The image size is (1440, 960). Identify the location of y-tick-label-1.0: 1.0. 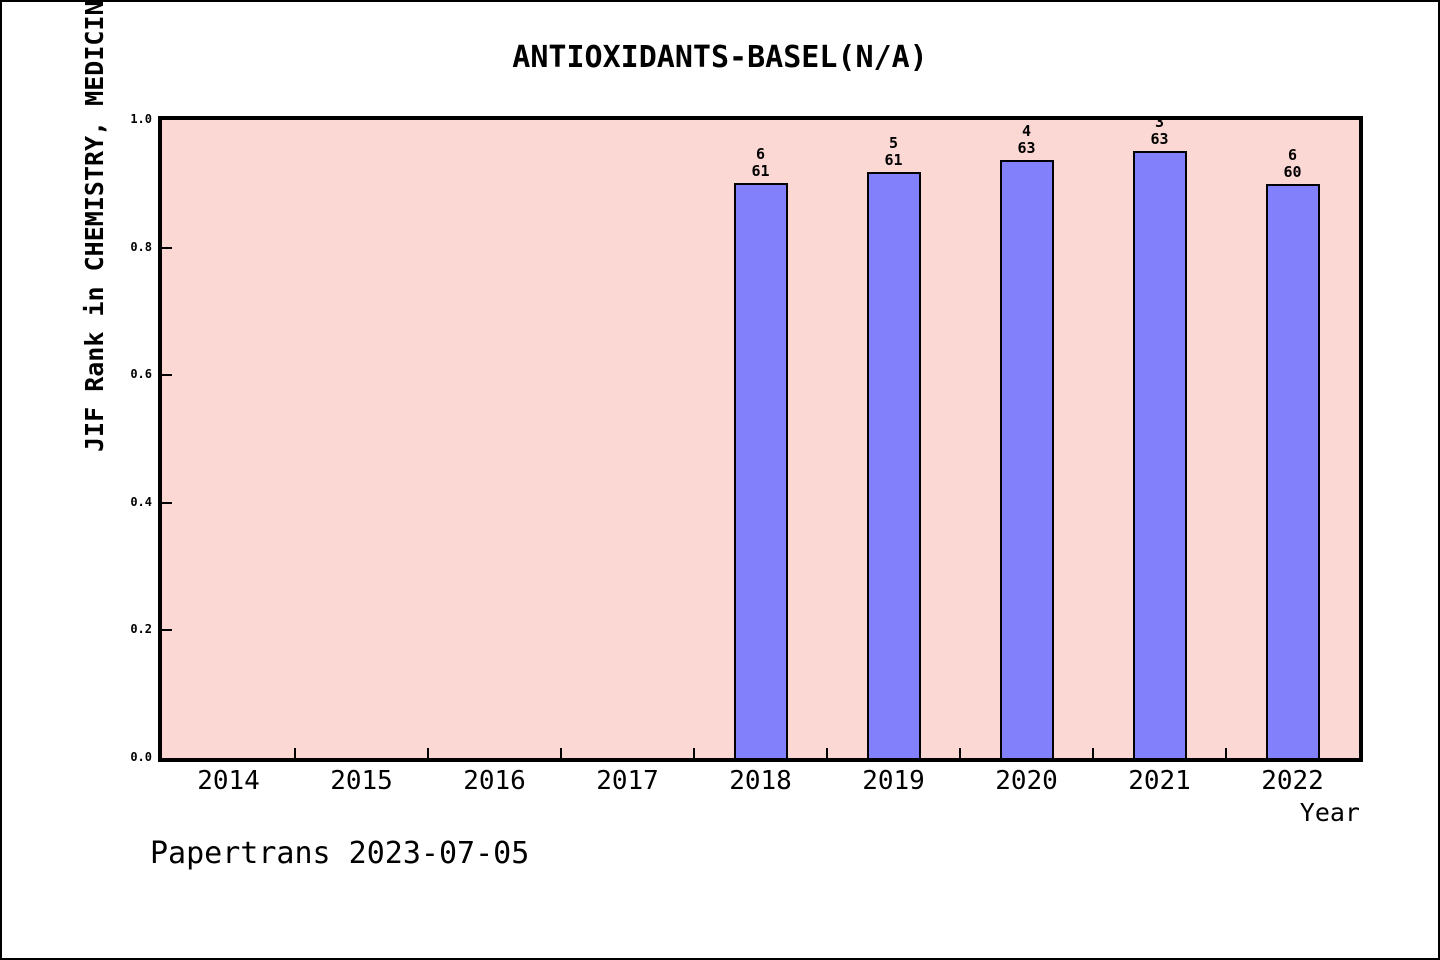
(141, 119).